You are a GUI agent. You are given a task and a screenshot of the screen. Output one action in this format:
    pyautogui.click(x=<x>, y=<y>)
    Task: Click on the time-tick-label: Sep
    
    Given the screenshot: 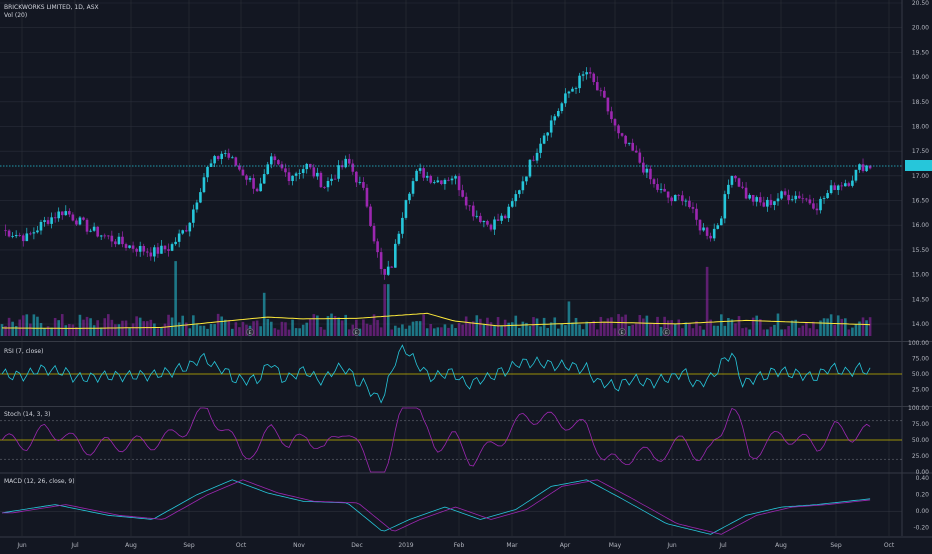 What is the action you would take?
    pyautogui.click(x=189, y=545)
    